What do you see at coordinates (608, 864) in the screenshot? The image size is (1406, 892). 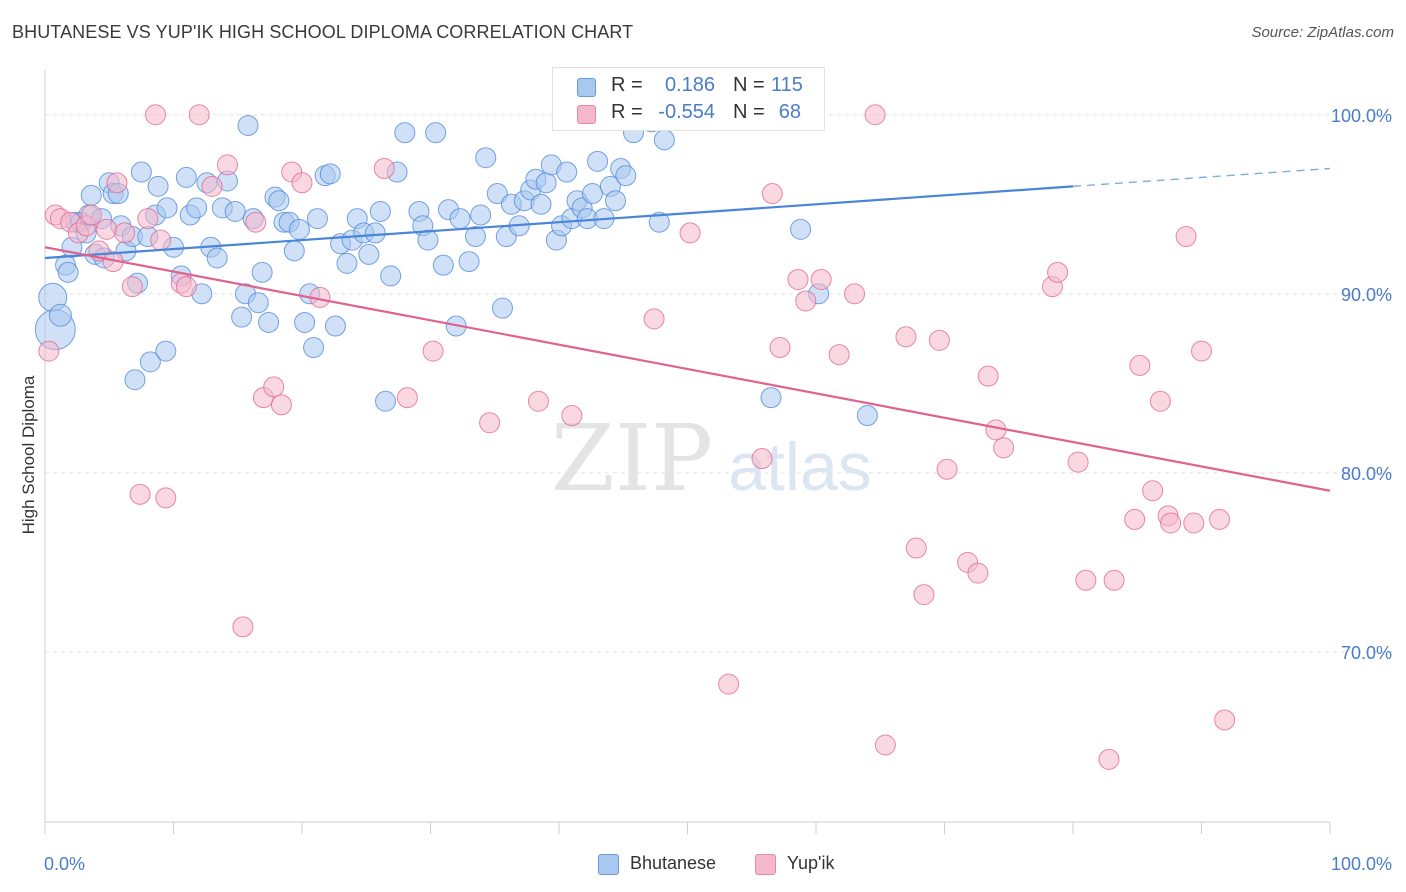 I see `legend-swatch-bhutanese` at bounding box center [608, 864].